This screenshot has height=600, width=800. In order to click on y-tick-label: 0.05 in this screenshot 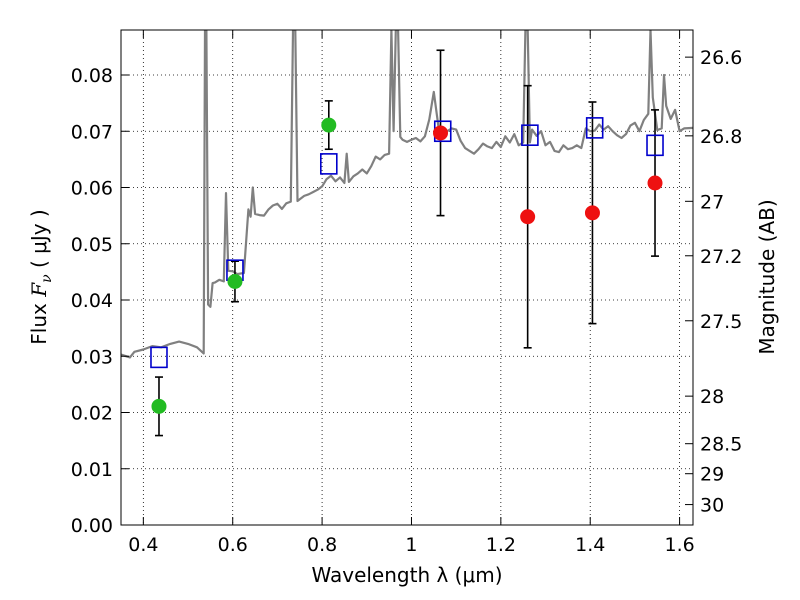, I will do `click(92, 245)`.